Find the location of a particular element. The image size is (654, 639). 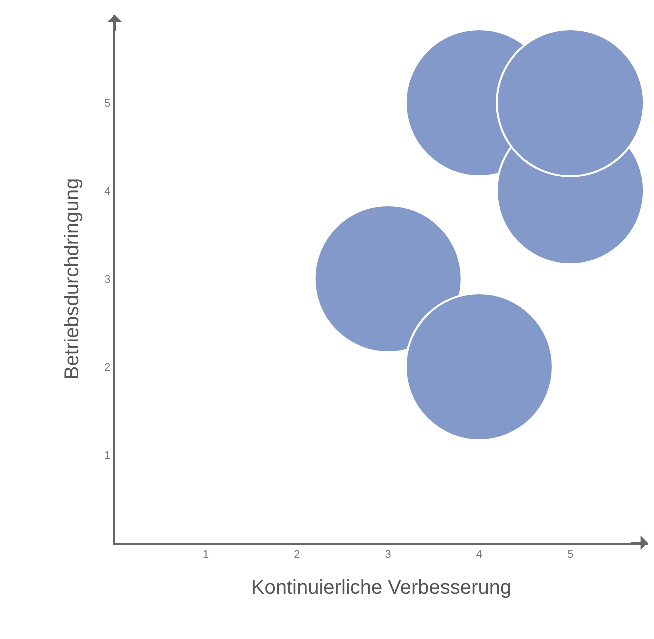

x-tick-label: 2 is located at coordinates (297, 555).